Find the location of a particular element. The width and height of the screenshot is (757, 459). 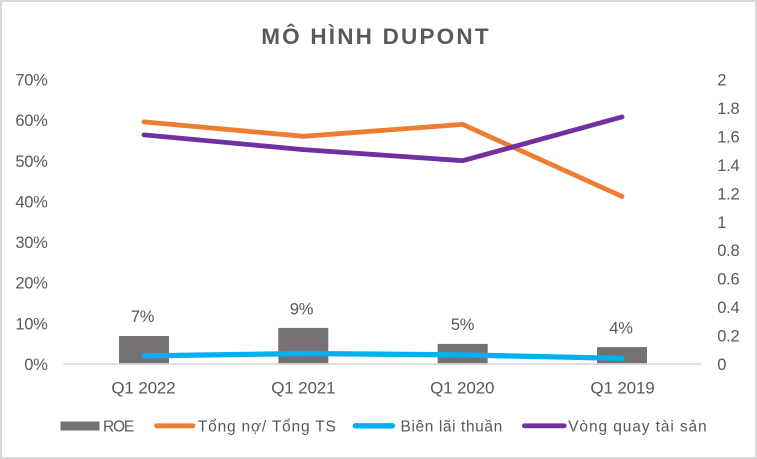

svg-text: 1.8 is located at coordinates (728, 109).